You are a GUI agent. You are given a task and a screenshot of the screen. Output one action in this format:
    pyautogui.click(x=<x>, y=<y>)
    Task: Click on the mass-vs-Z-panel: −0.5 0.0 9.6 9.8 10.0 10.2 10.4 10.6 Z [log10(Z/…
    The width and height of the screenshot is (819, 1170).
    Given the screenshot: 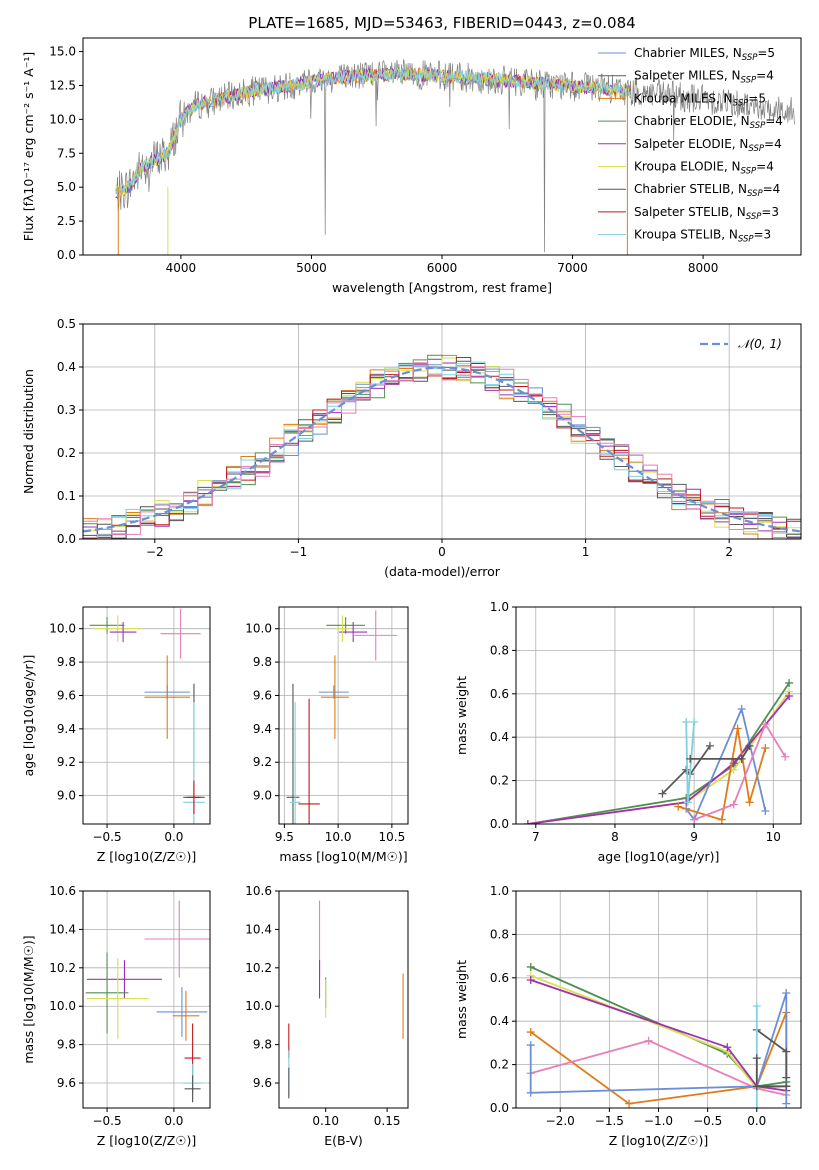 What is the action you would take?
    pyautogui.click(x=116, y=1016)
    